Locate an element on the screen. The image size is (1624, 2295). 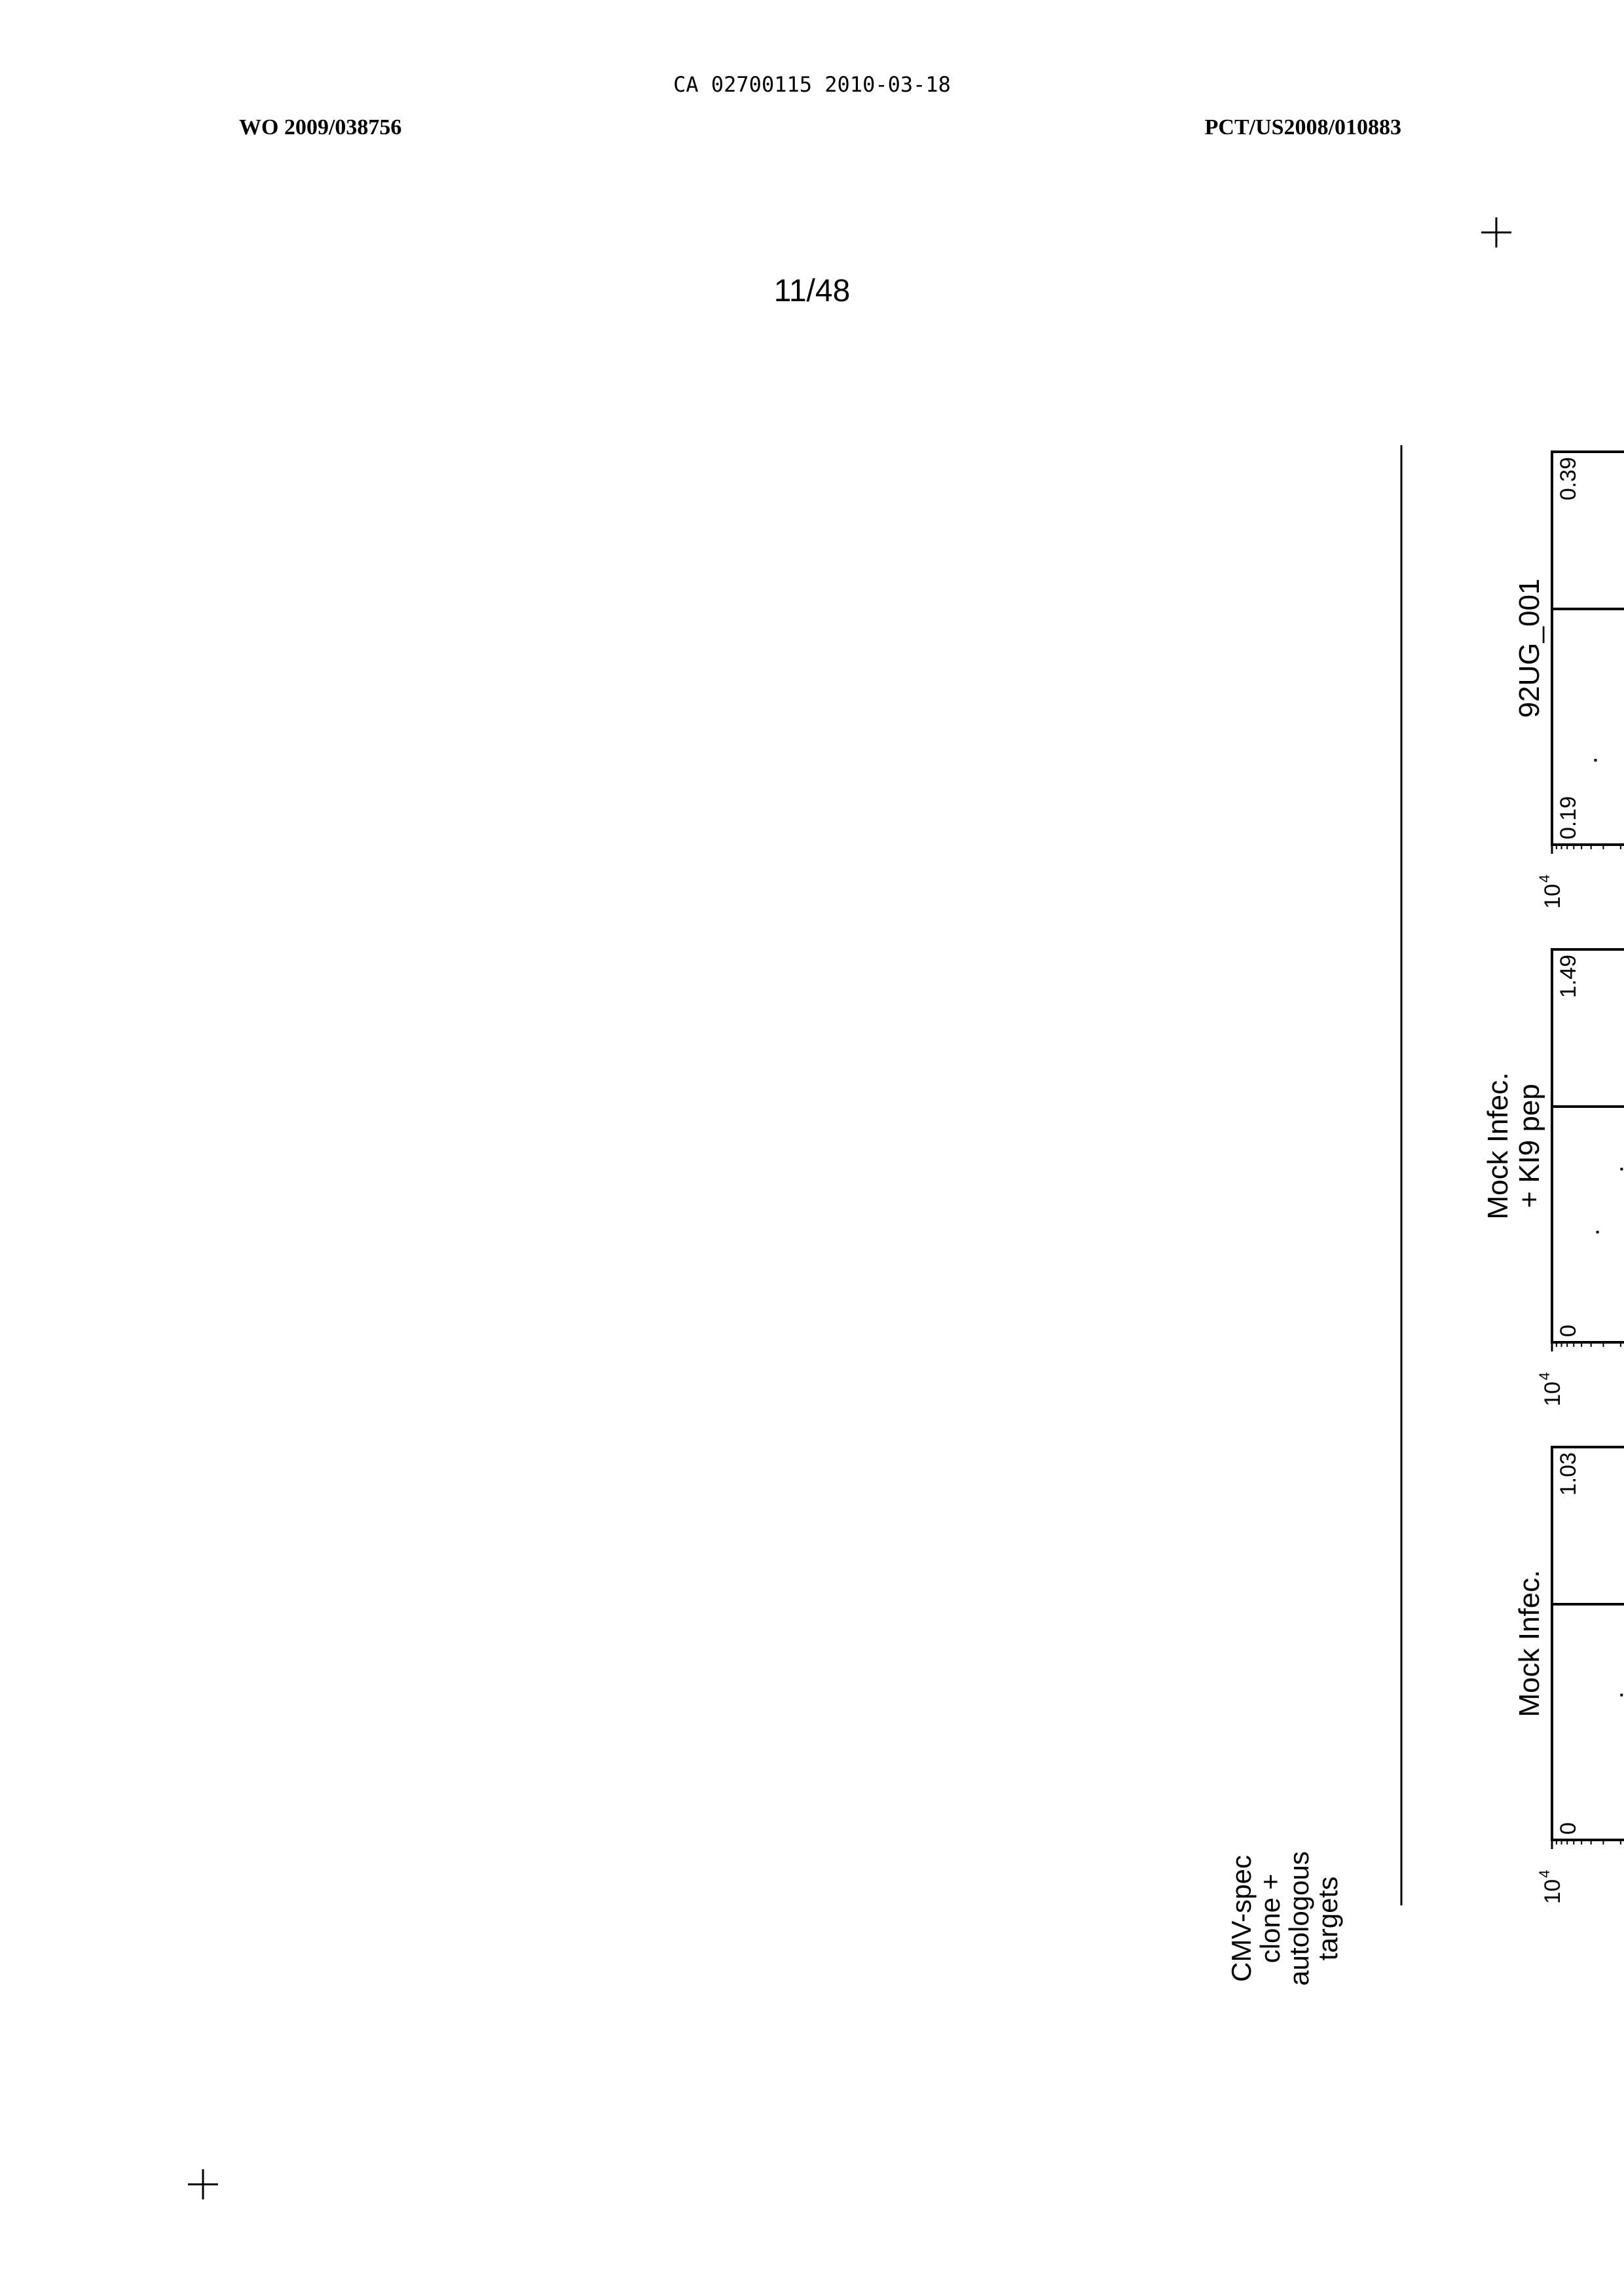
row-label-line: targets is located at coordinates (1327, 1918).